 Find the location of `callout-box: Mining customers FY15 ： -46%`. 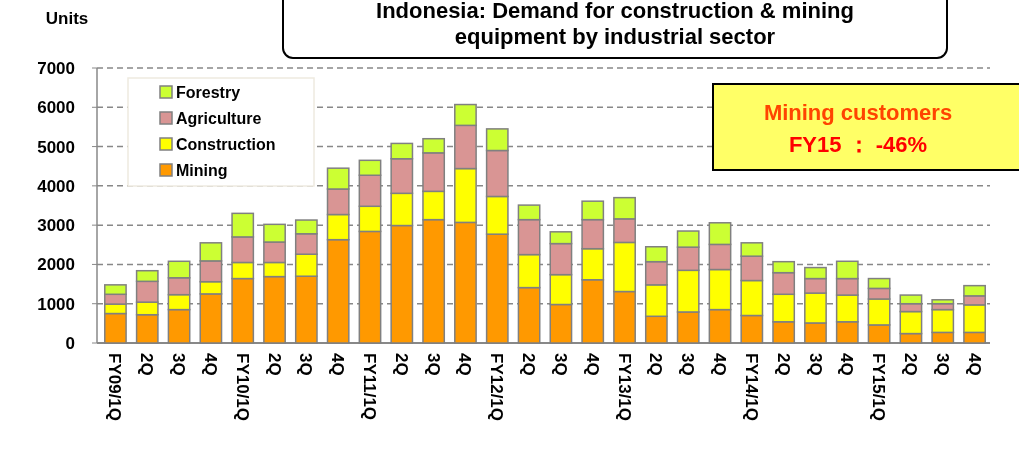

callout-box: Mining customers FY15 ： -46% is located at coordinates (865, 127).